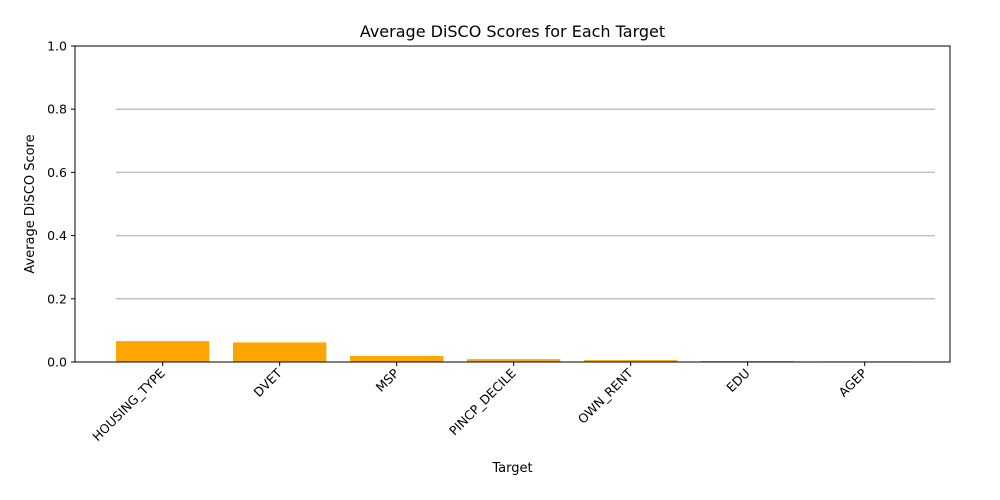 The height and width of the screenshot is (500, 1000). What do you see at coordinates (512, 31) in the screenshot?
I see `chart-title: Average DiSCO Scores for Each Target` at bounding box center [512, 31].